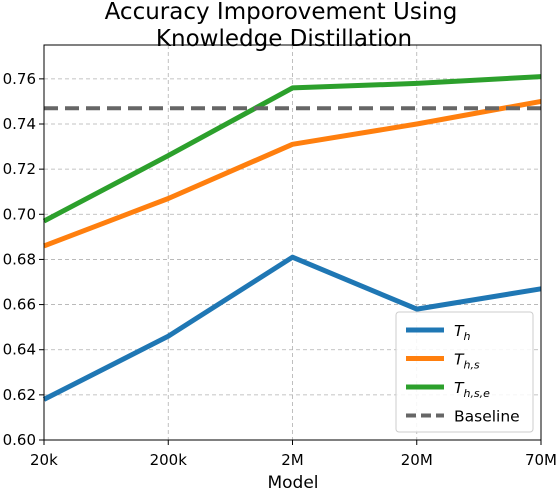 Image resolution: width=557 pixels, height=489 pixels. I want to click on y-tick-label: 0.70, so click(19, 214).